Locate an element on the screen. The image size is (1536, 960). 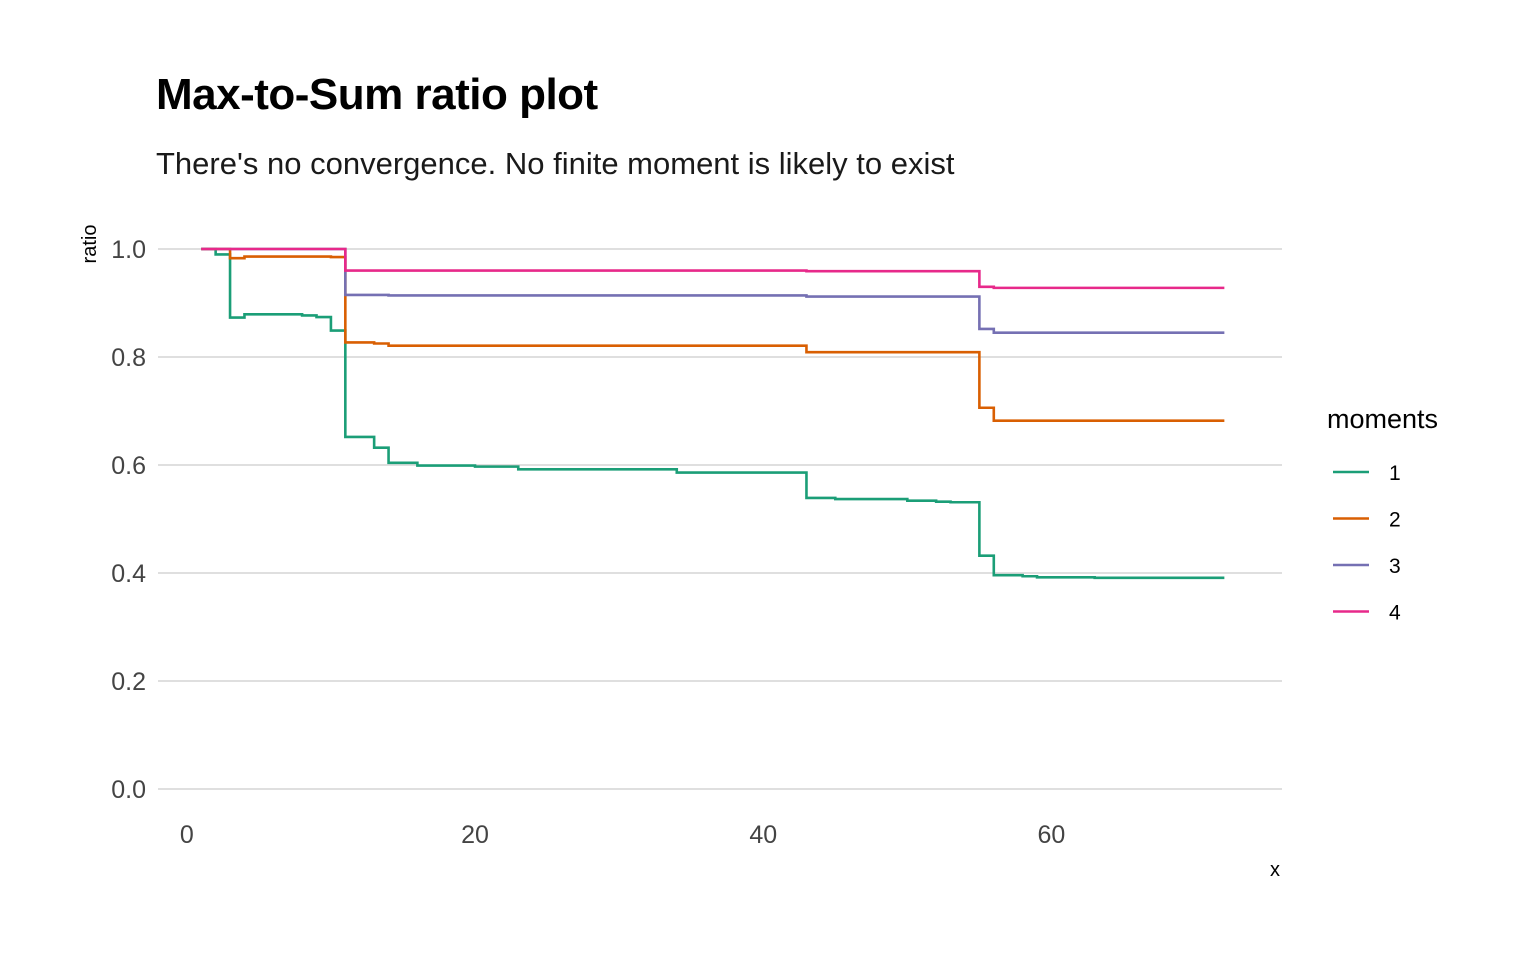
legend-label: 2 is located at coordinates (1395, 520).